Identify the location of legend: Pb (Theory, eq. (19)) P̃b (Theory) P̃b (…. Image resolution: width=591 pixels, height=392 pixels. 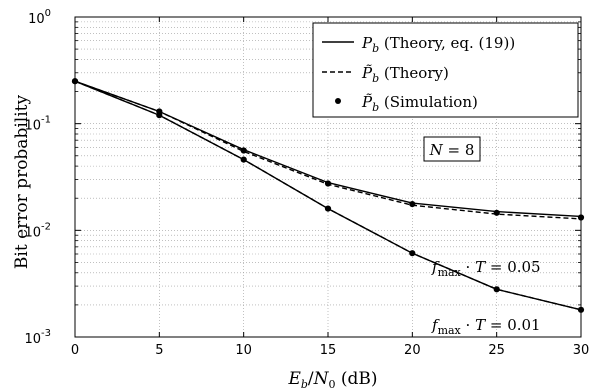
(445, 70).